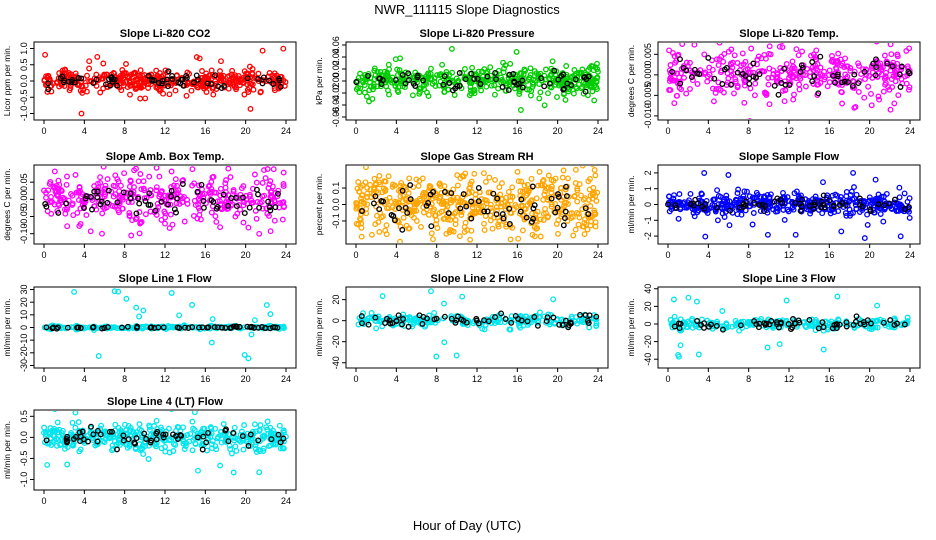 The height and width of the screenshot is (540, 936). I want to click on data-points, so click(477, 324).